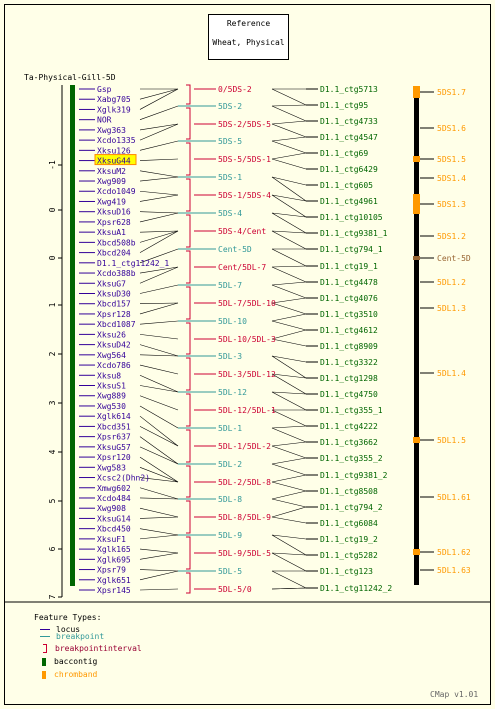 The width and height of the screenshot is (495, 709). What do you see at coordinates (116, 273) in the screenshot?
I see `marker-label: Xcdo388b` at bounding box center [116, 273].